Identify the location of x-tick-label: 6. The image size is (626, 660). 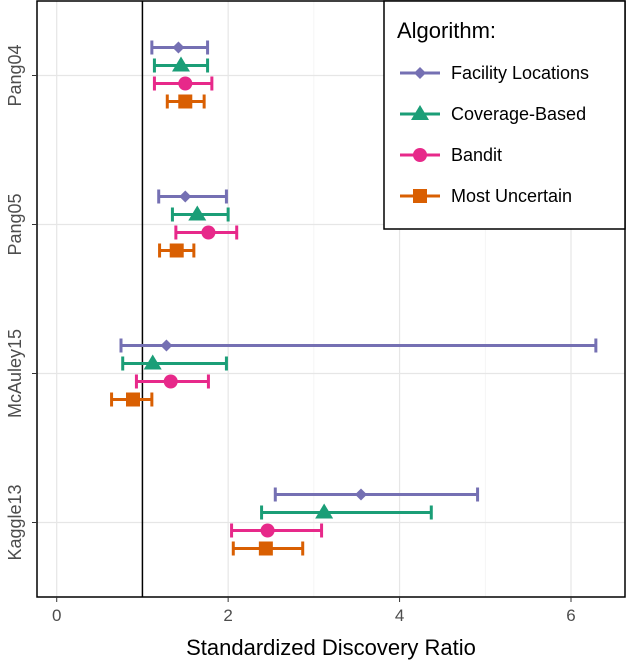
(570, 615).